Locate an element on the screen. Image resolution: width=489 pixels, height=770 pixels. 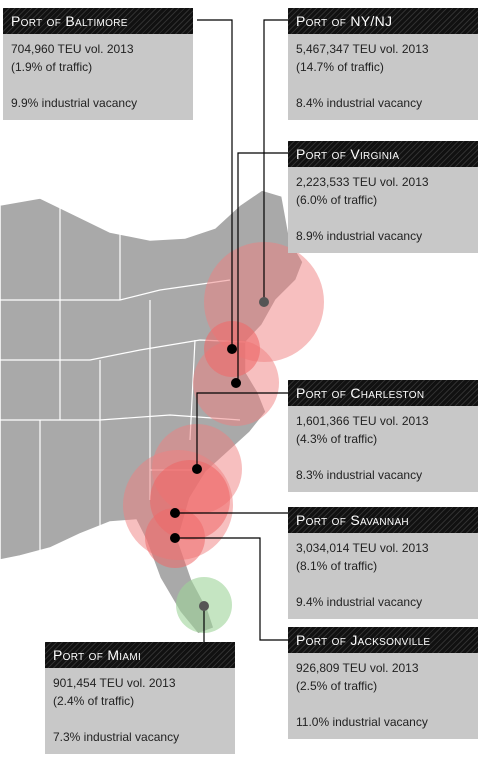
port-volume: 3,034,014 TEU vol. 2013 is located at coordinates (362, 548).